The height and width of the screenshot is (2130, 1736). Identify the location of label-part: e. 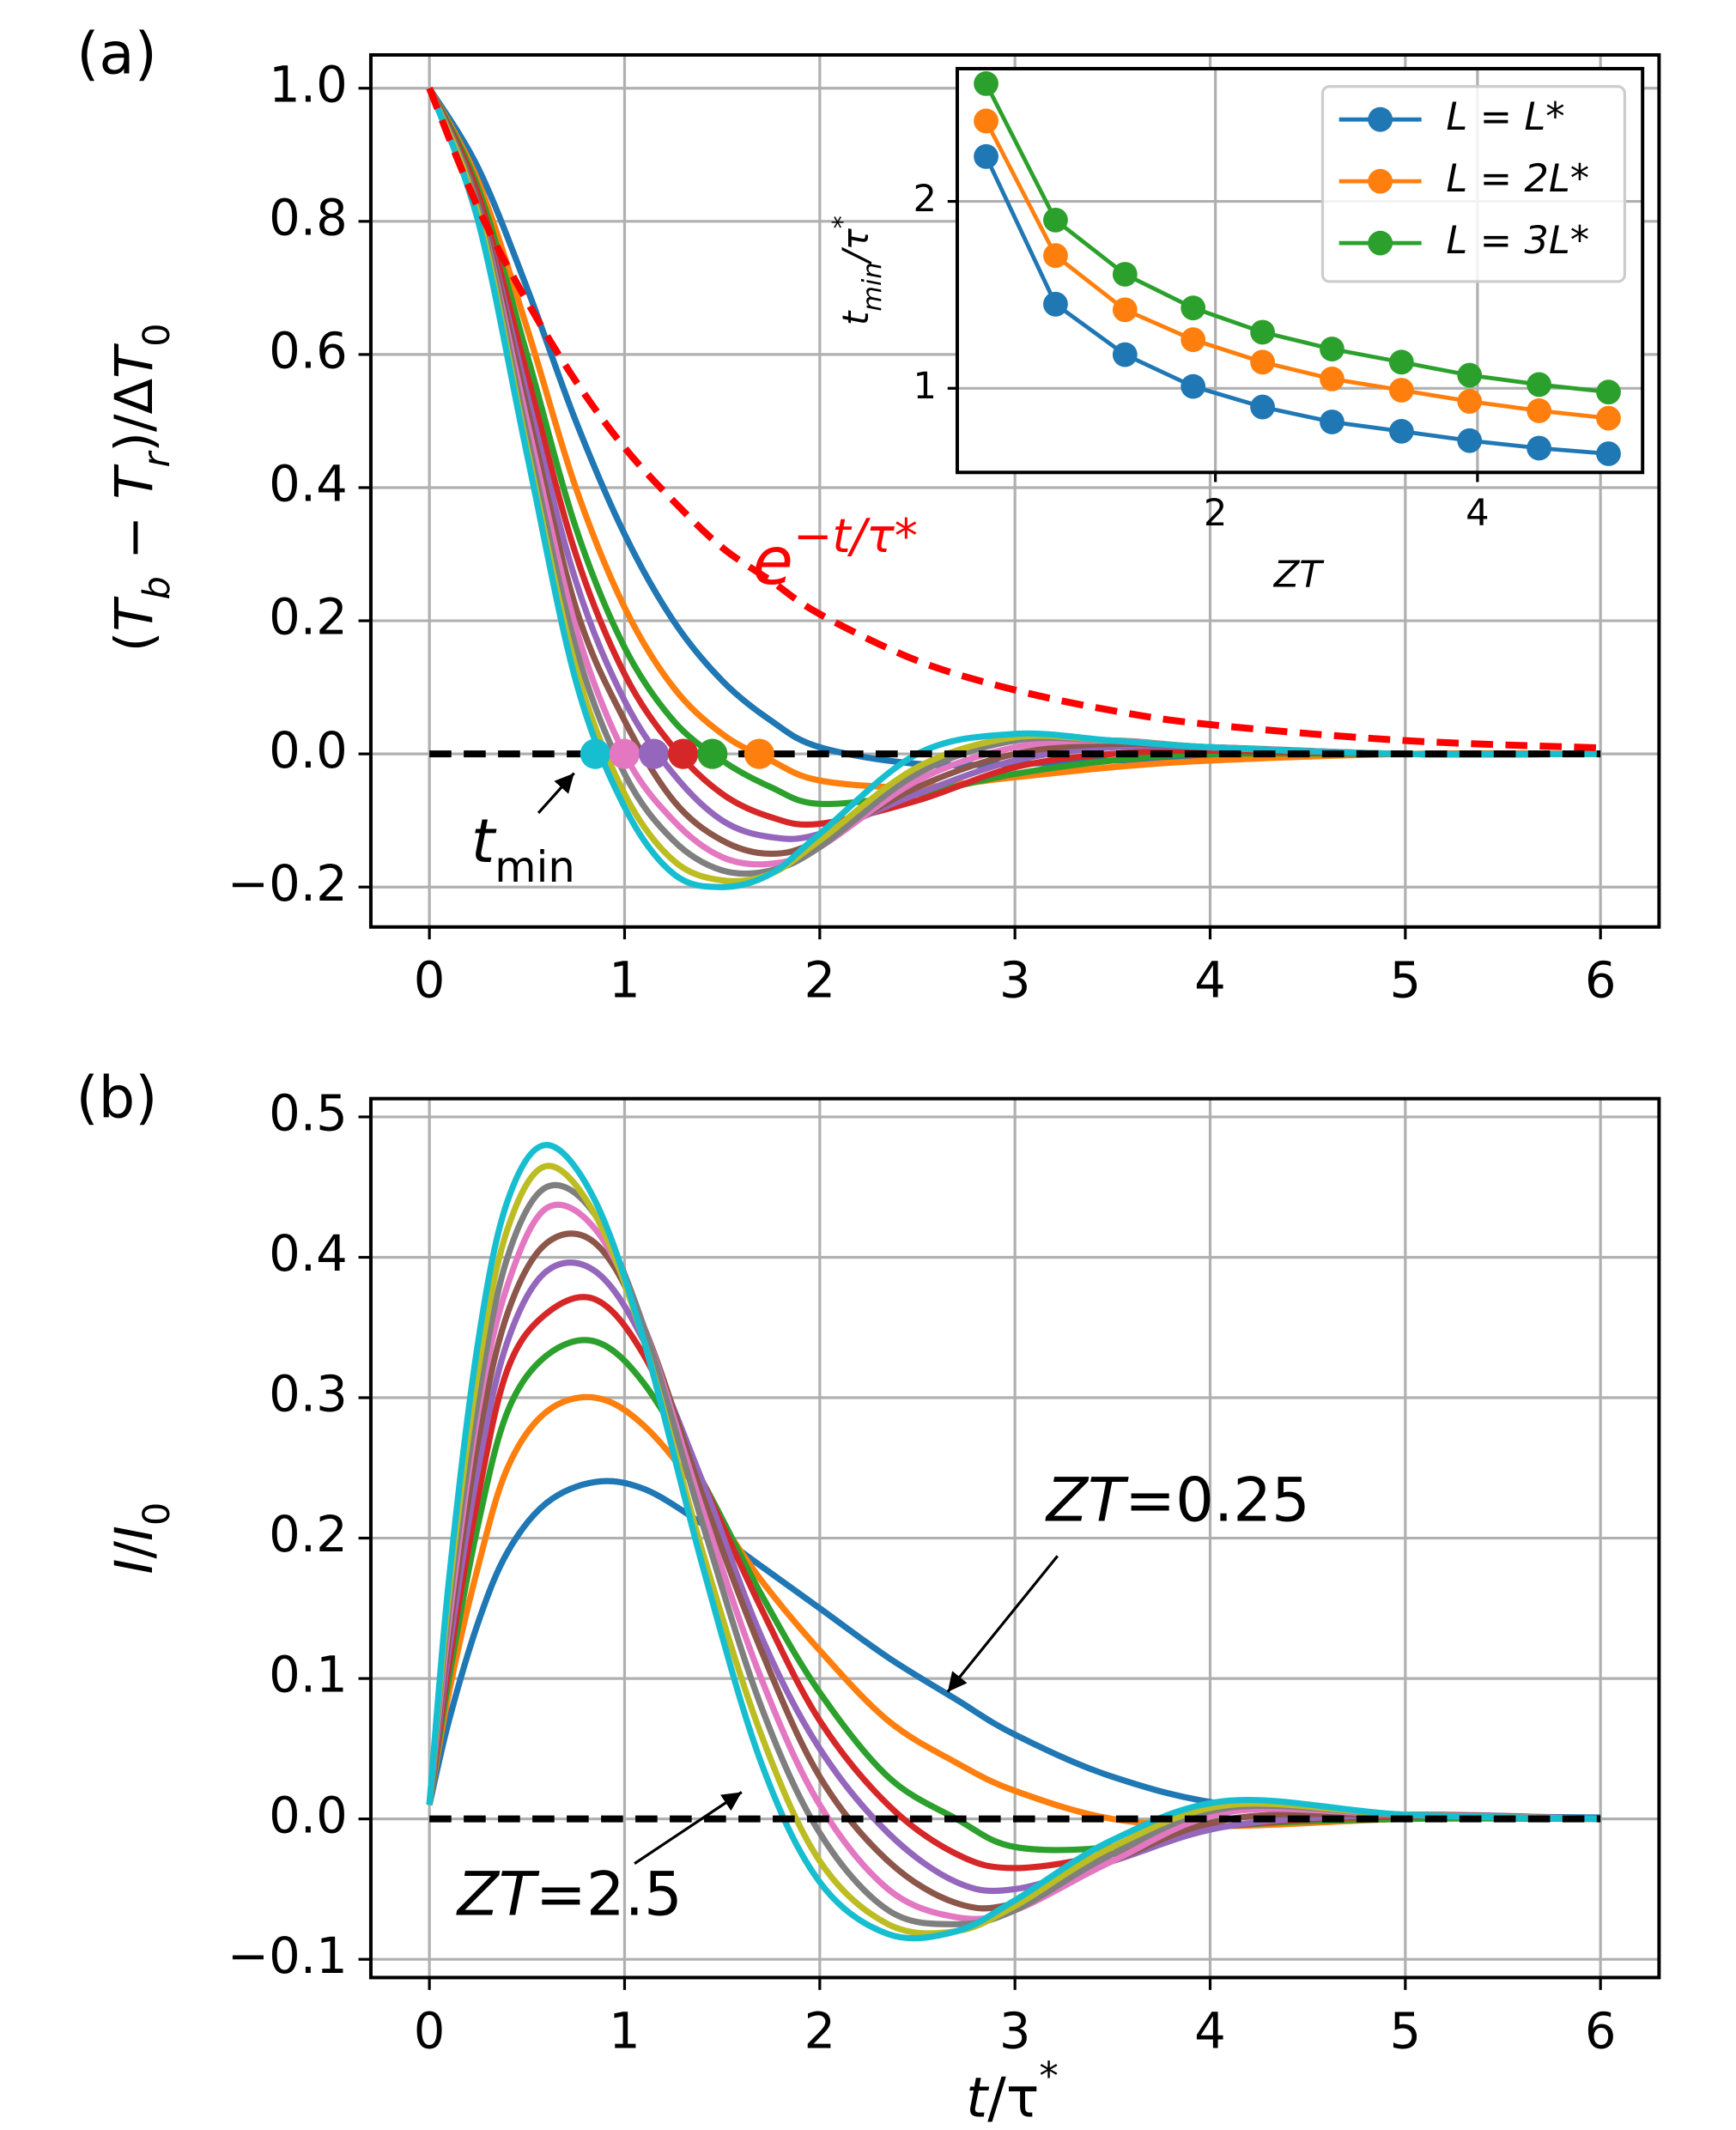
(773, 562).